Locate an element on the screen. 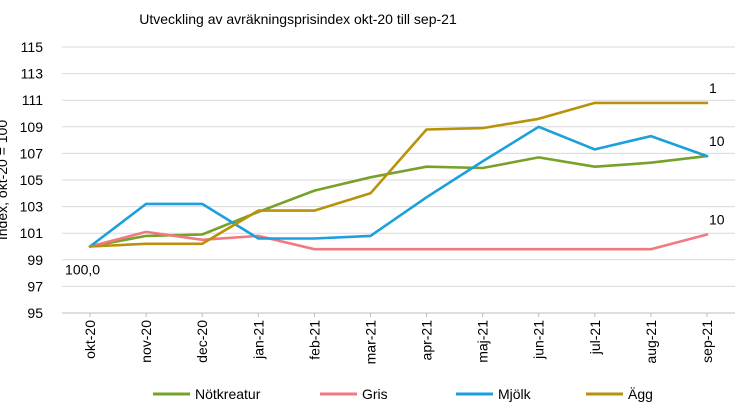 This screenshot has width=746, height=419. x-tick-label: nov-20 is located at coordinates (146, 341).